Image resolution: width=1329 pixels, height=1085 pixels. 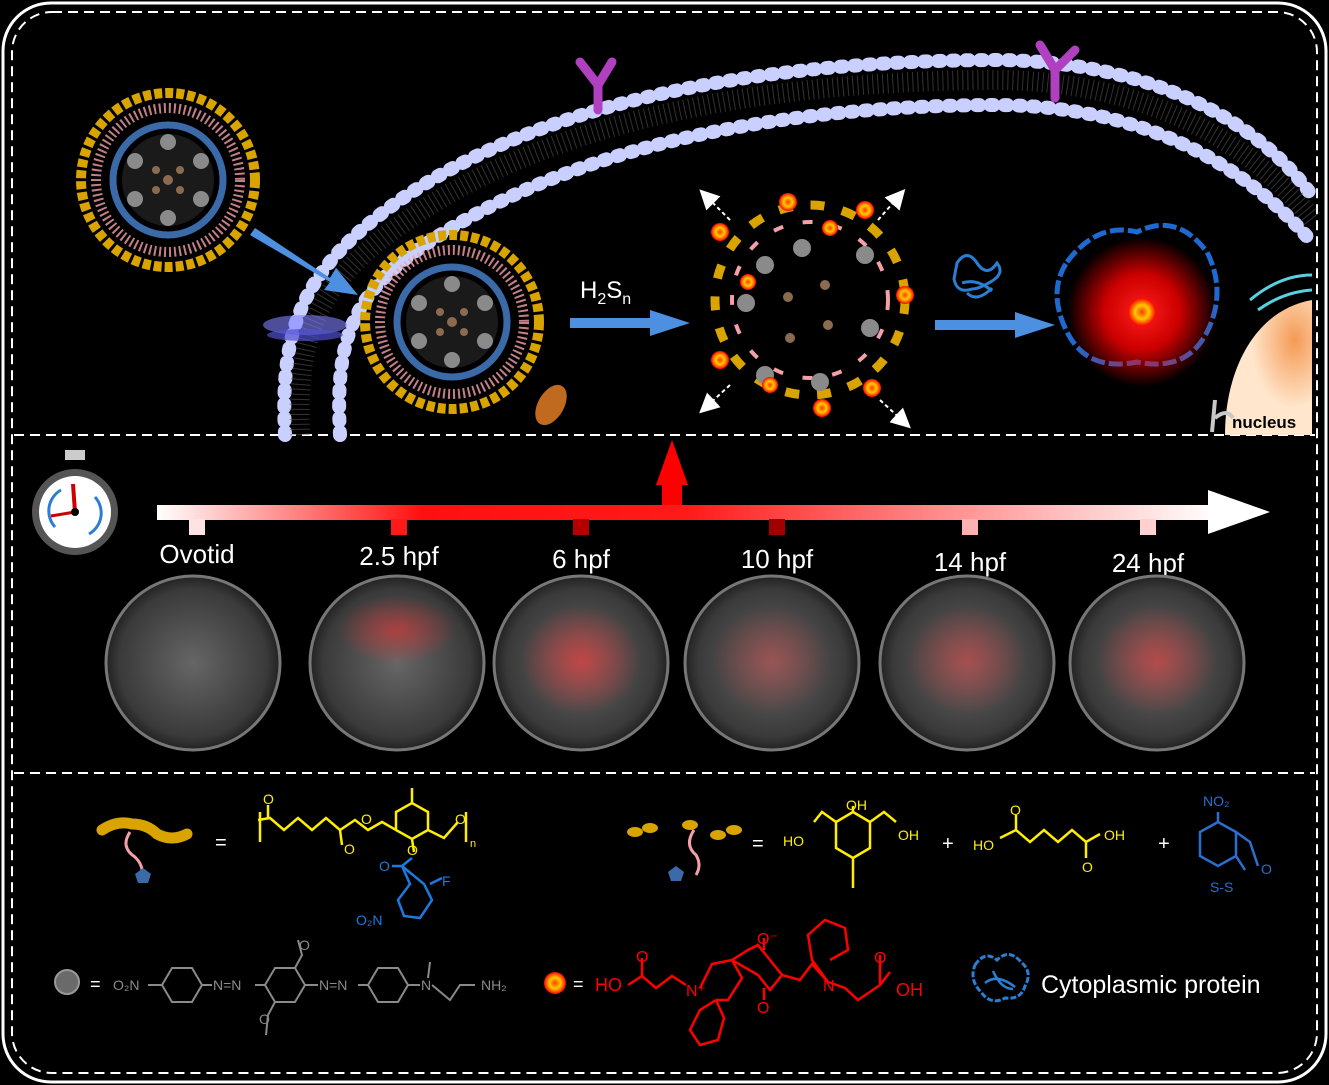 What do you see at coordinates (286, 858) in the screenshot?
I see `legend-polymer: = O O O O n O O F O₂N` at bounding box center [286, 858].